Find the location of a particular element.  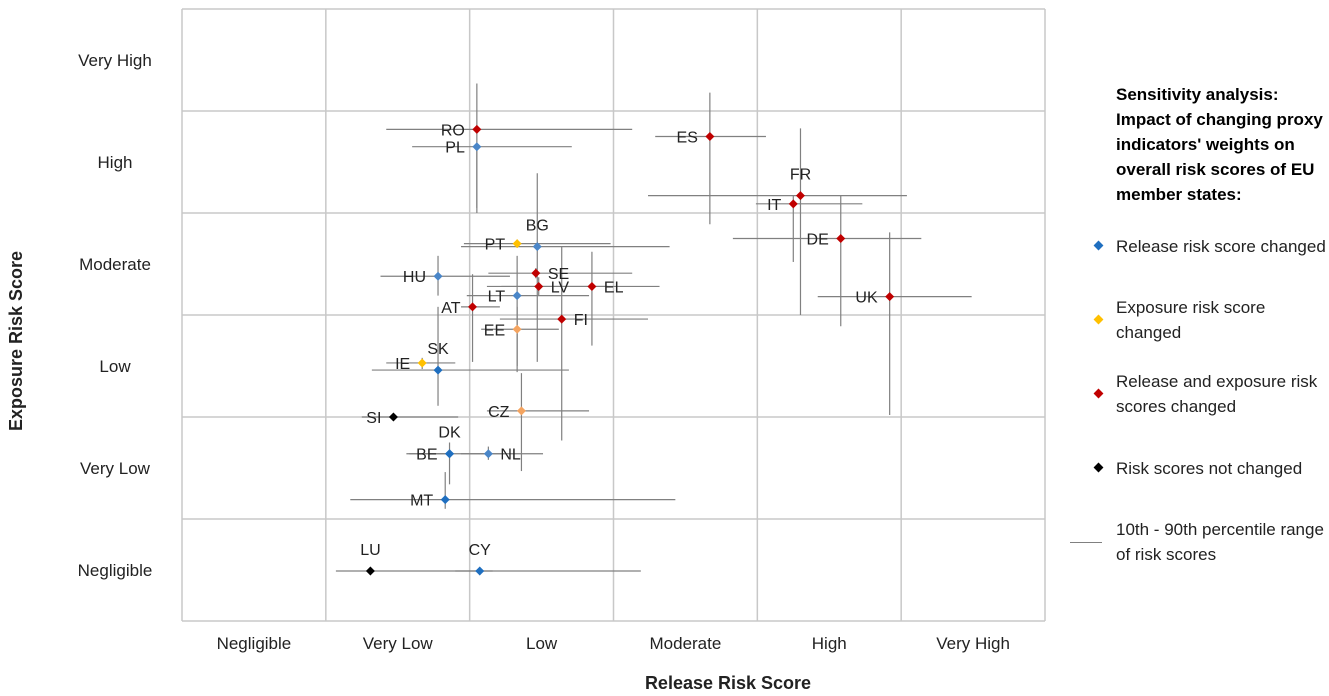

legend-item-release: Release risk score changed is located at coordinates (1197, 246).